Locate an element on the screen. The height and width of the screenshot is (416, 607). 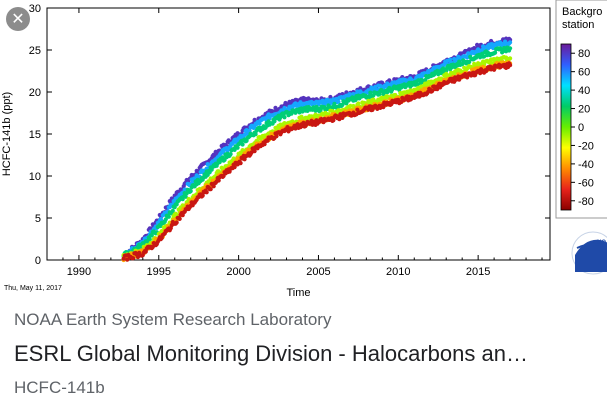
y-tick-label: 20 is located at coordinates (35, 93).